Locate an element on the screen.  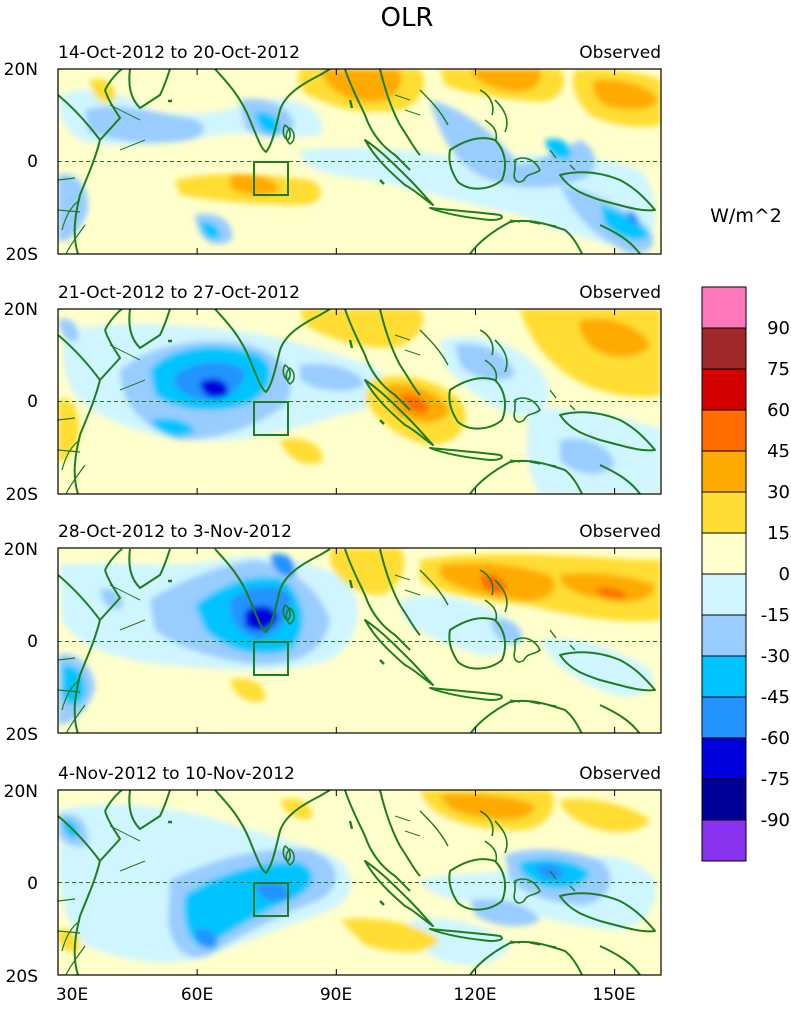
colorbar-label: -30 is located at coordinates (775, 656).